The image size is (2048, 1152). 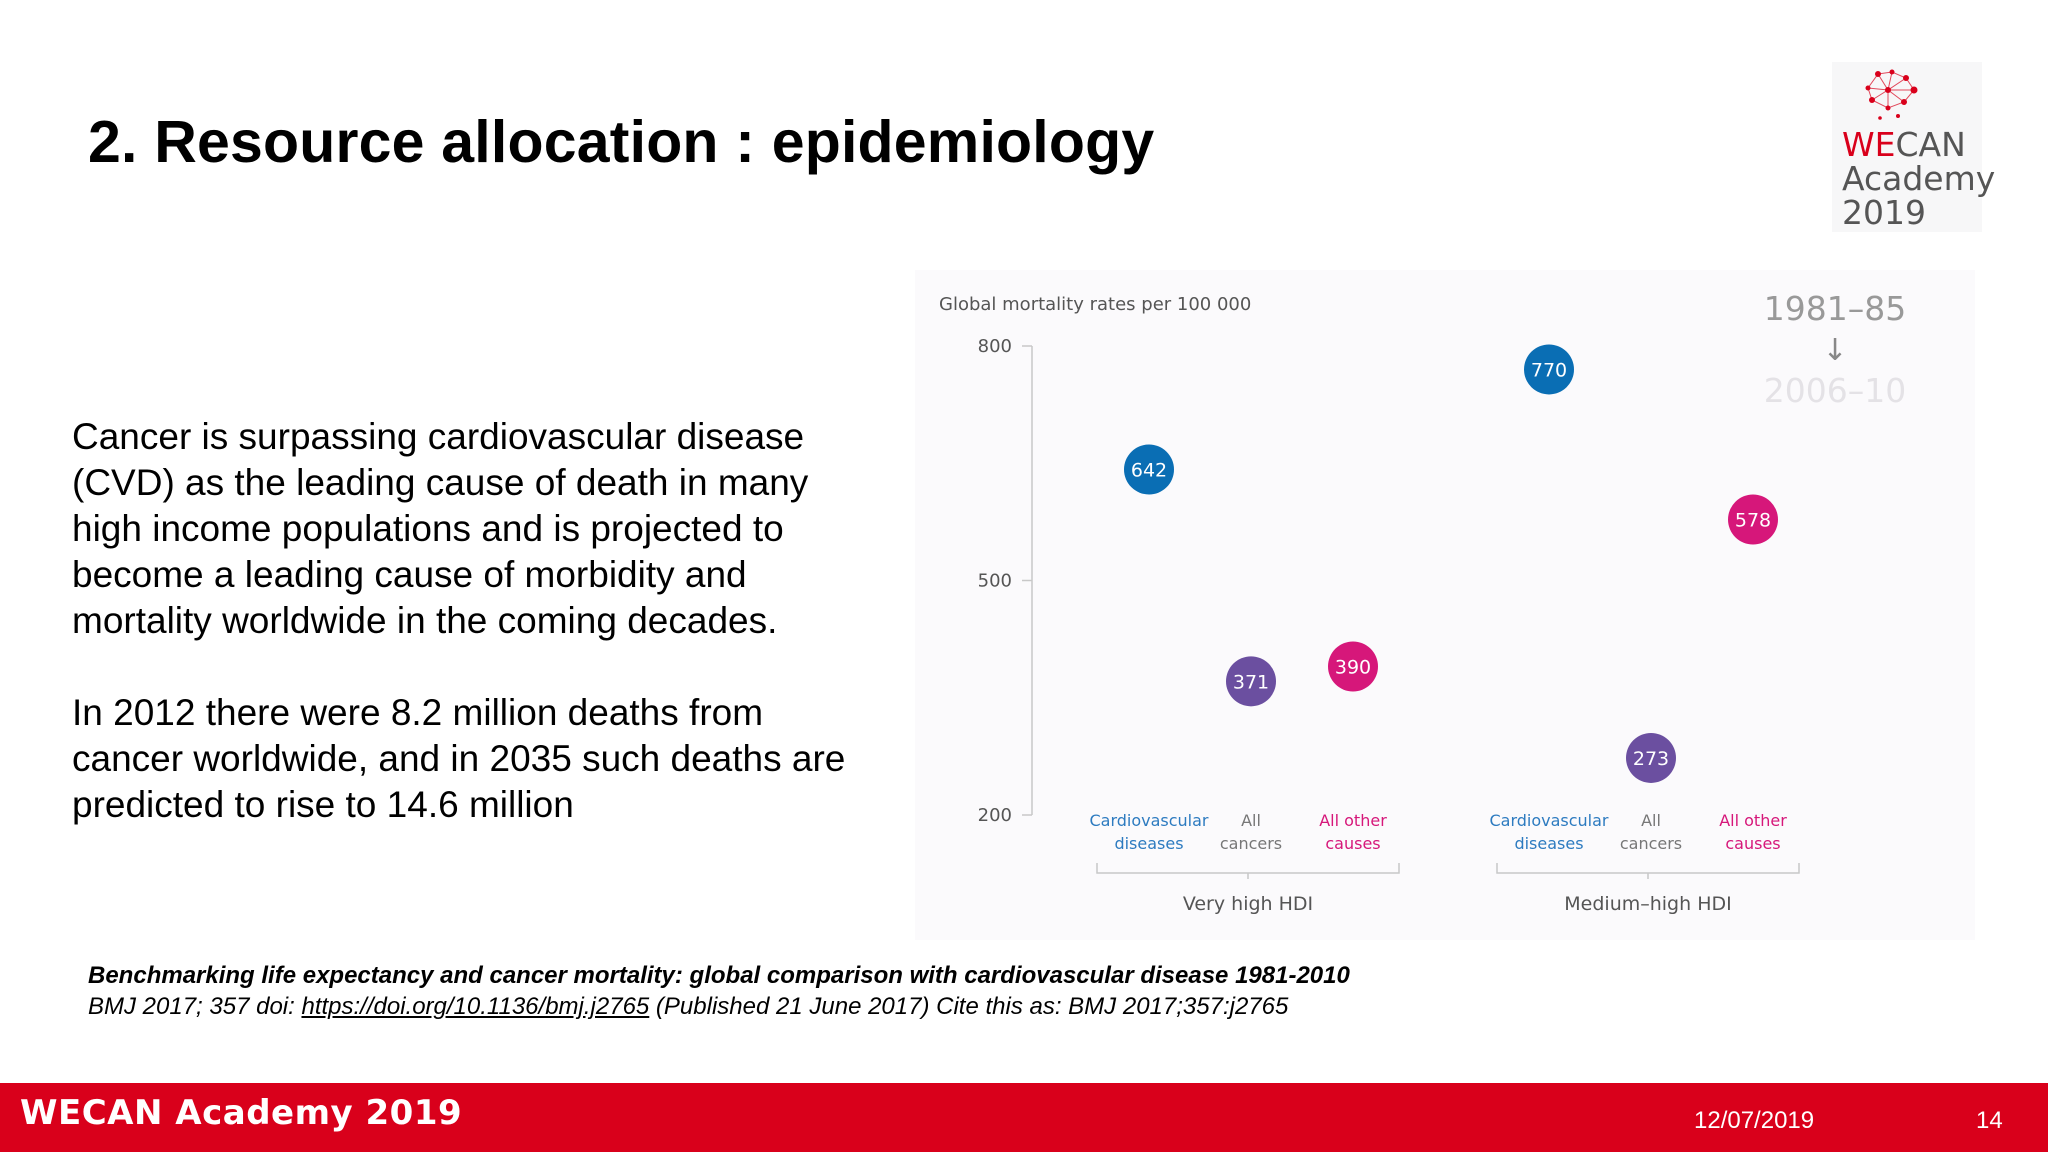 I want to click on data-value-label: 390, so click(x=1353, y=667).